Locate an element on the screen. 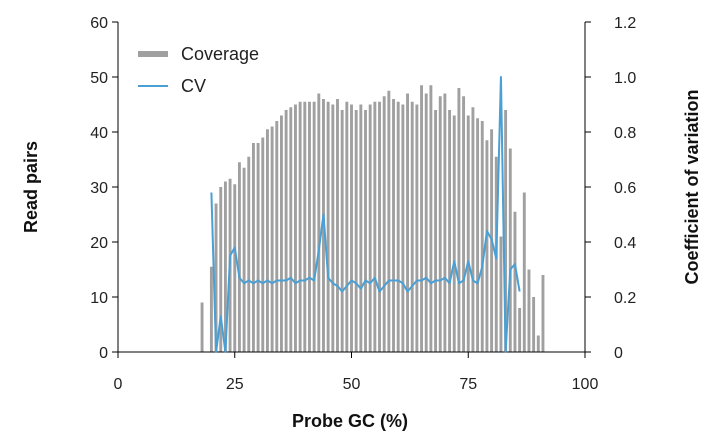 This screenshot has width=726, height=442. legend: Coverage CV is located at coordinates (198, 70).